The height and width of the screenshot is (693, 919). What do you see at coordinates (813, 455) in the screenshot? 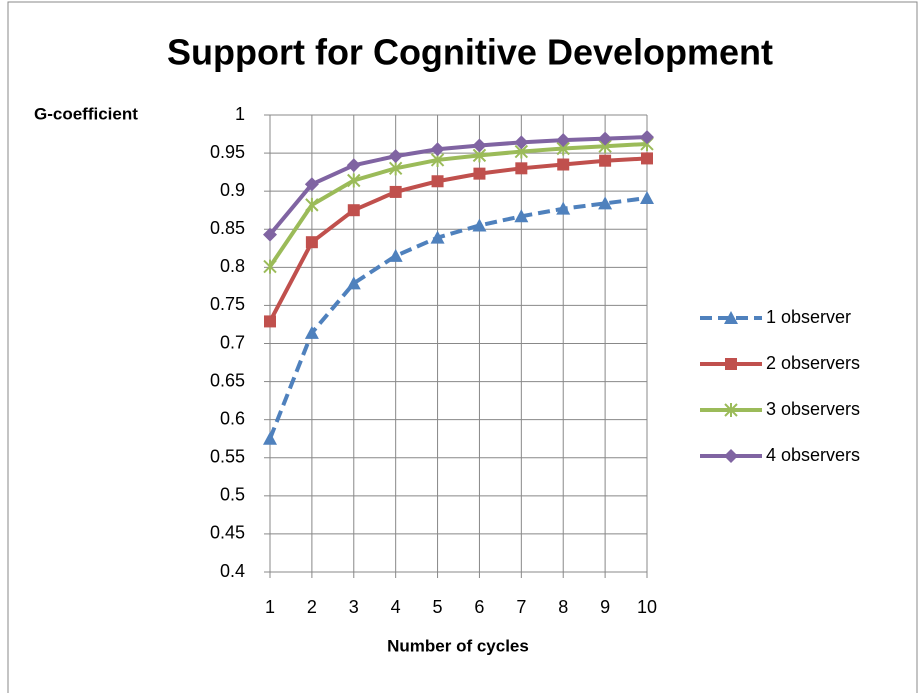
I see `legend-label: 4 observers` at bounding box center [813, 455].